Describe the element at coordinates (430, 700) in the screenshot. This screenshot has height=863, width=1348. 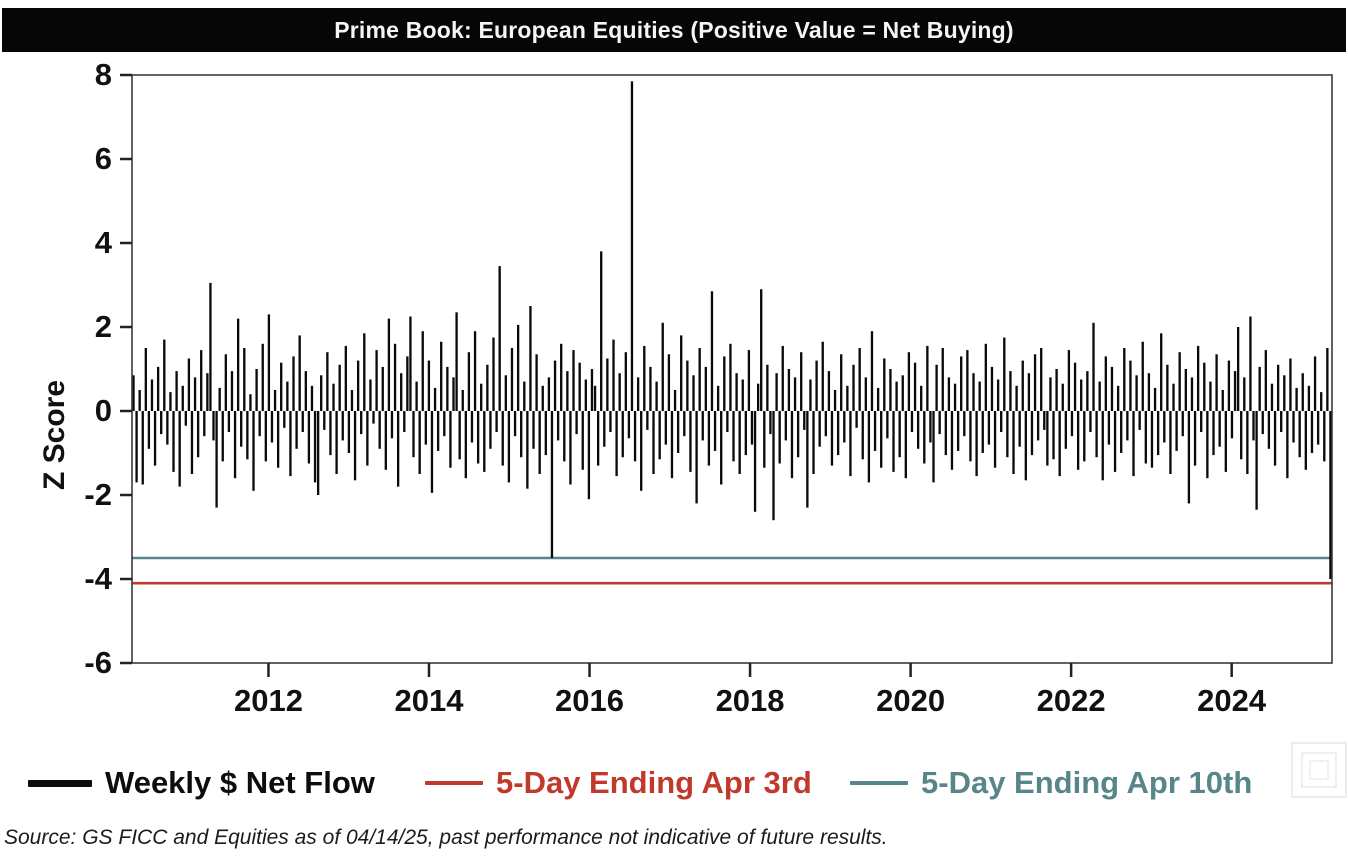
I see `svg-text: 2014` at that location.